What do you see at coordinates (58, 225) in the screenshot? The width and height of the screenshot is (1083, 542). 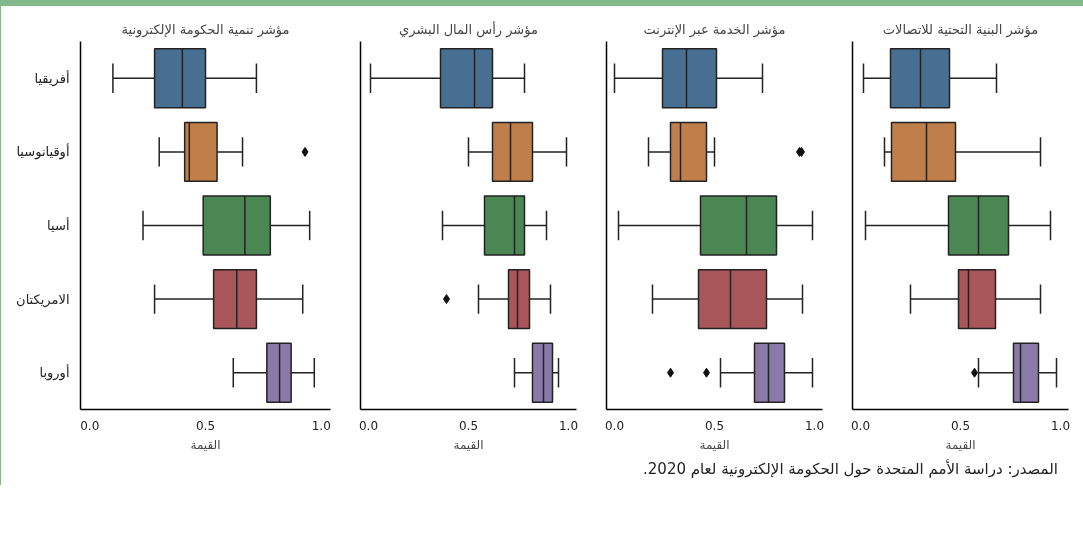 I see `y-tick-label: أسيا` at bounding box center [58, 225].